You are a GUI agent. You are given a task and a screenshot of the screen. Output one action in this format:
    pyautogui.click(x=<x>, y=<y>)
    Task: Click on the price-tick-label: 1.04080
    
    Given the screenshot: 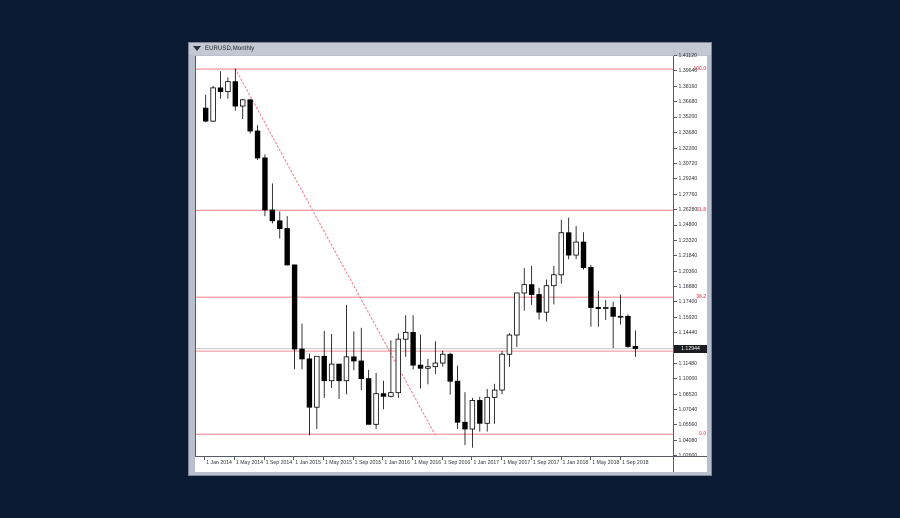 What is the action you would take?
    pyautogui.click(x=690, y=441)
    